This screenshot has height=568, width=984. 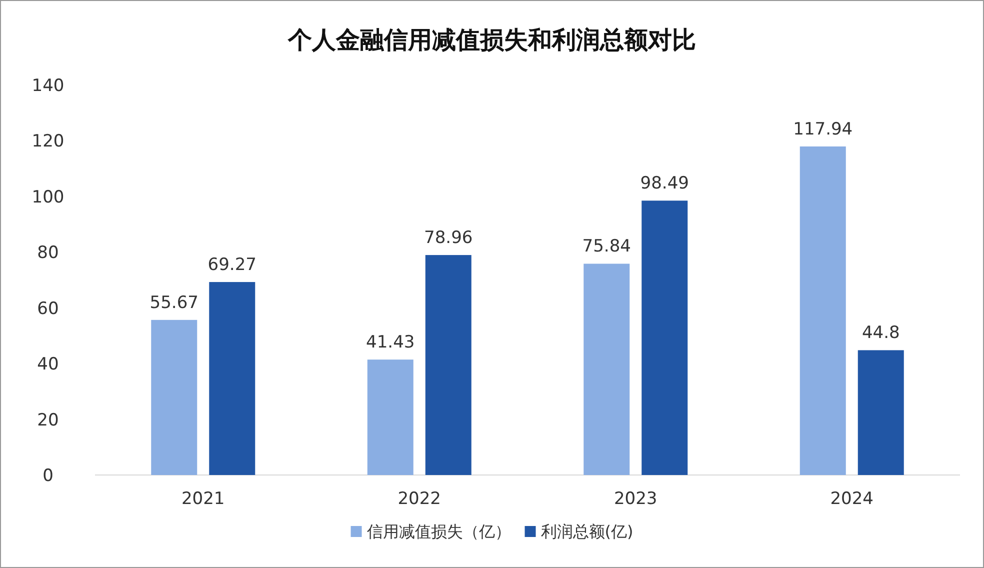 I want to click on x-tick-label: 2023, so click(x=636, y=499).